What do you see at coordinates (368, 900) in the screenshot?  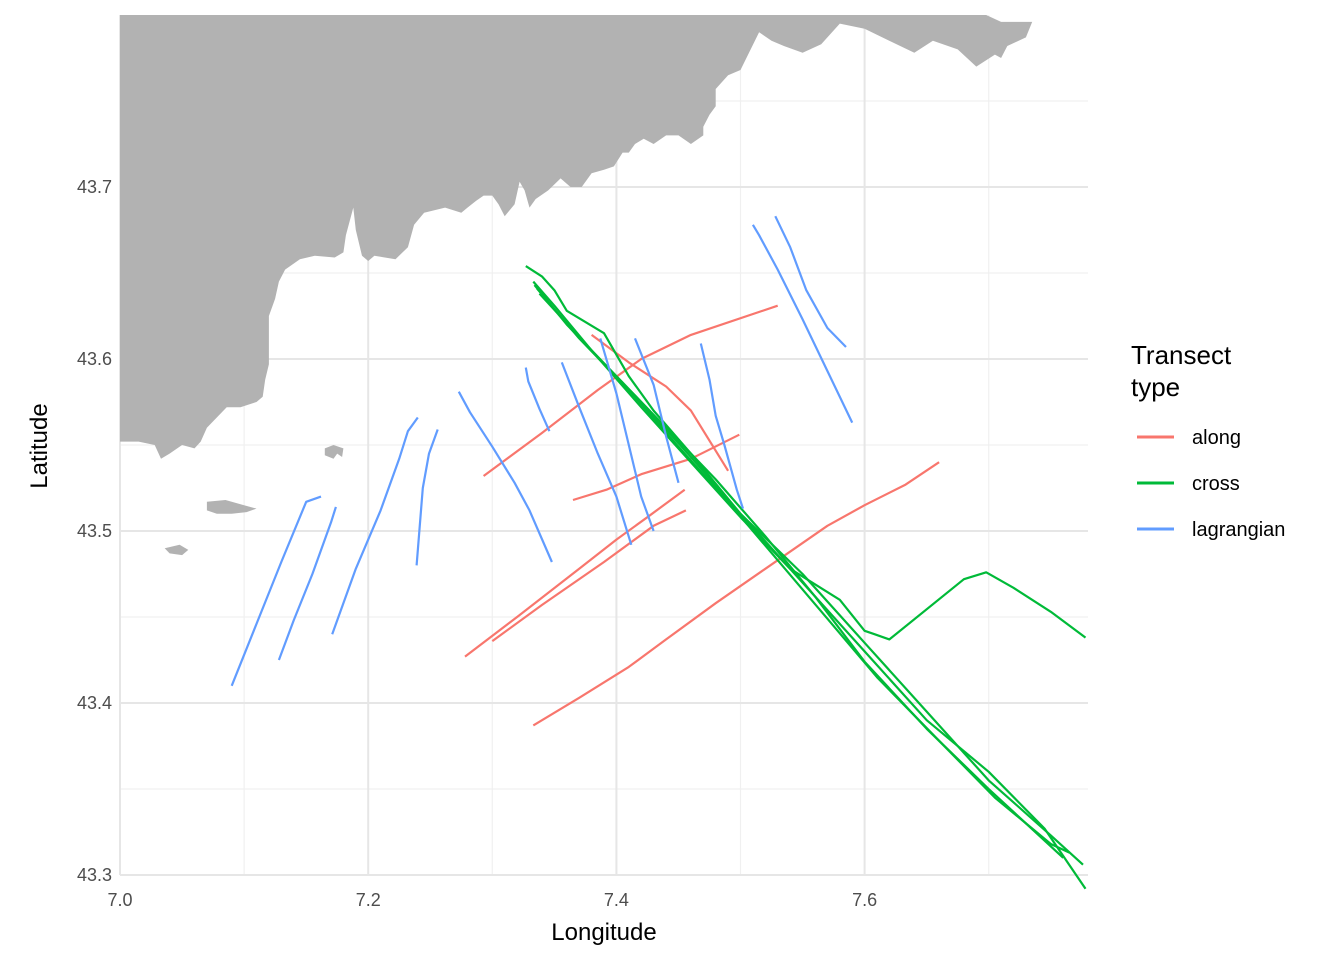 I see `x-tick-label: 7.2` at bounding box center [368, 900].